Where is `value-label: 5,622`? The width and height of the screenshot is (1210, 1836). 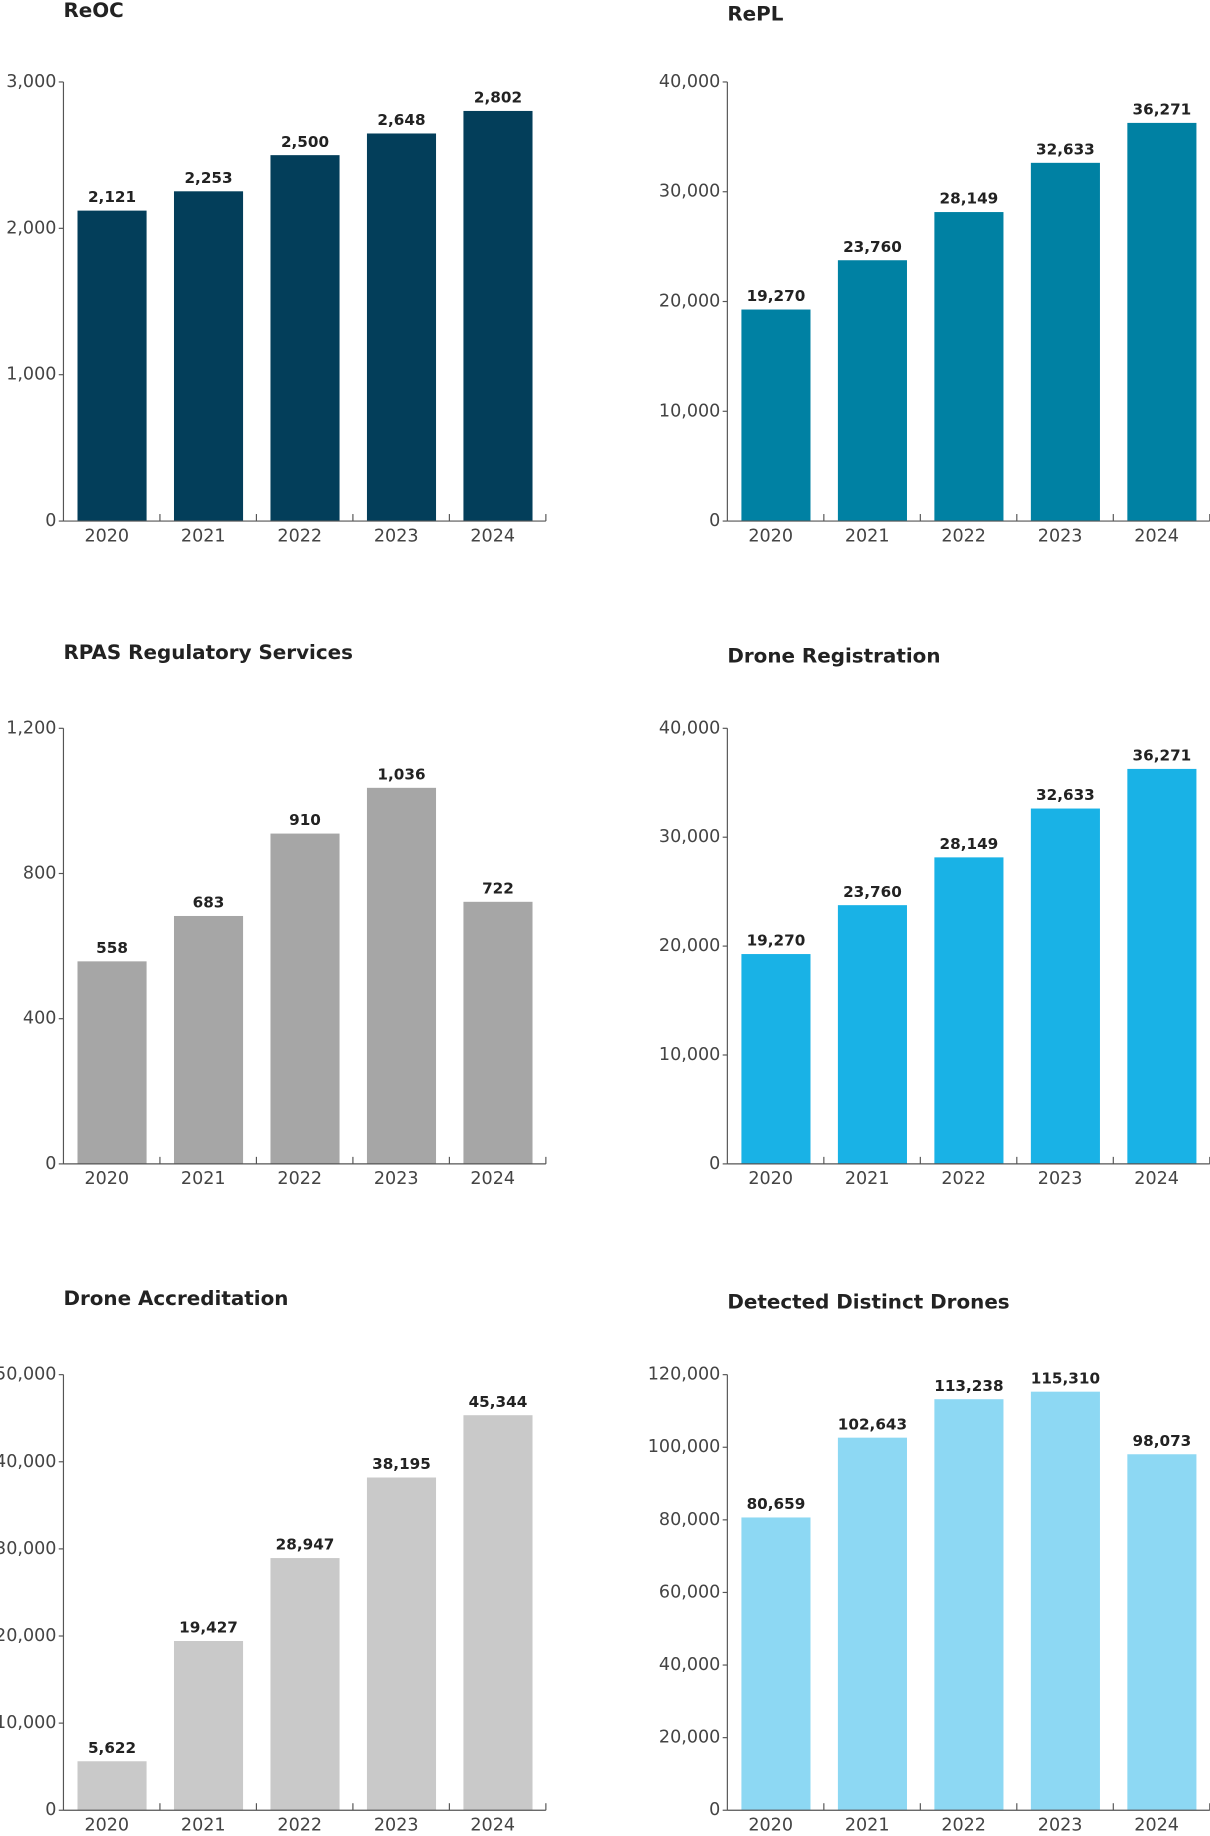 value-label: 5,622 is located at coordinates (112, 1748).